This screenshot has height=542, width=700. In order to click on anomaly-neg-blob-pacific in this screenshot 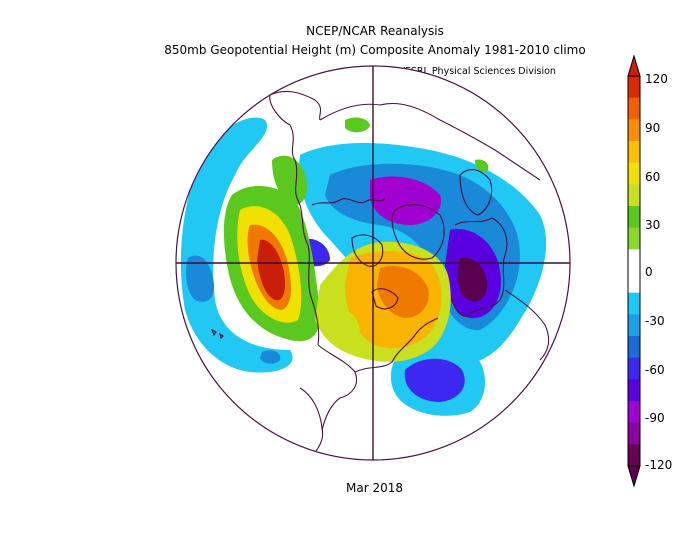, I will do `click(200, 278)`.